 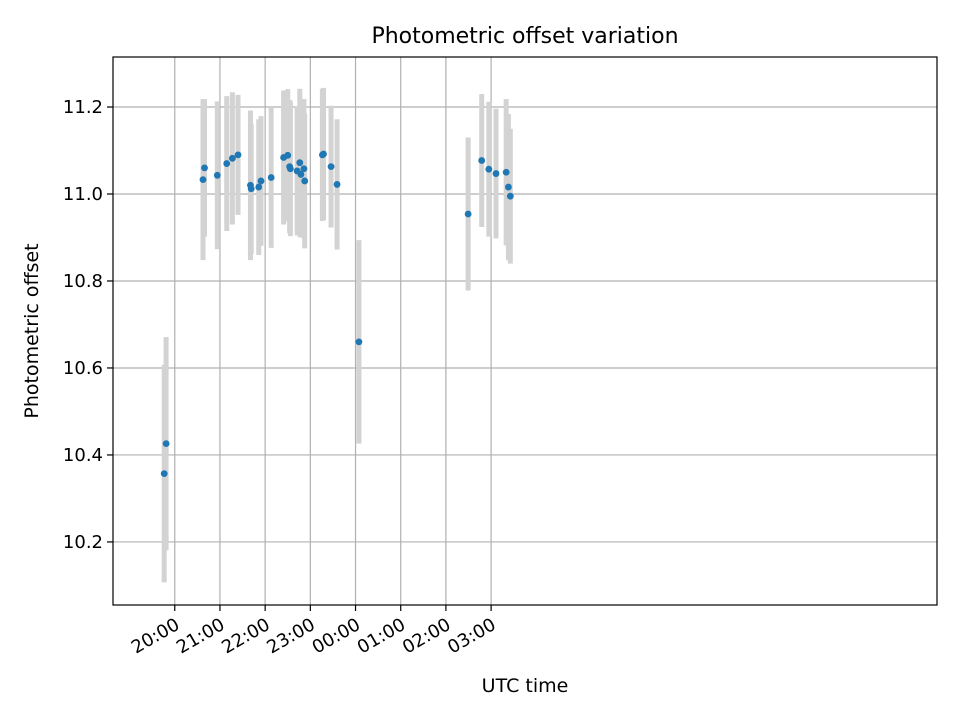 I want to click on y-tick-label: 10.2, so click(x=83, y=542).